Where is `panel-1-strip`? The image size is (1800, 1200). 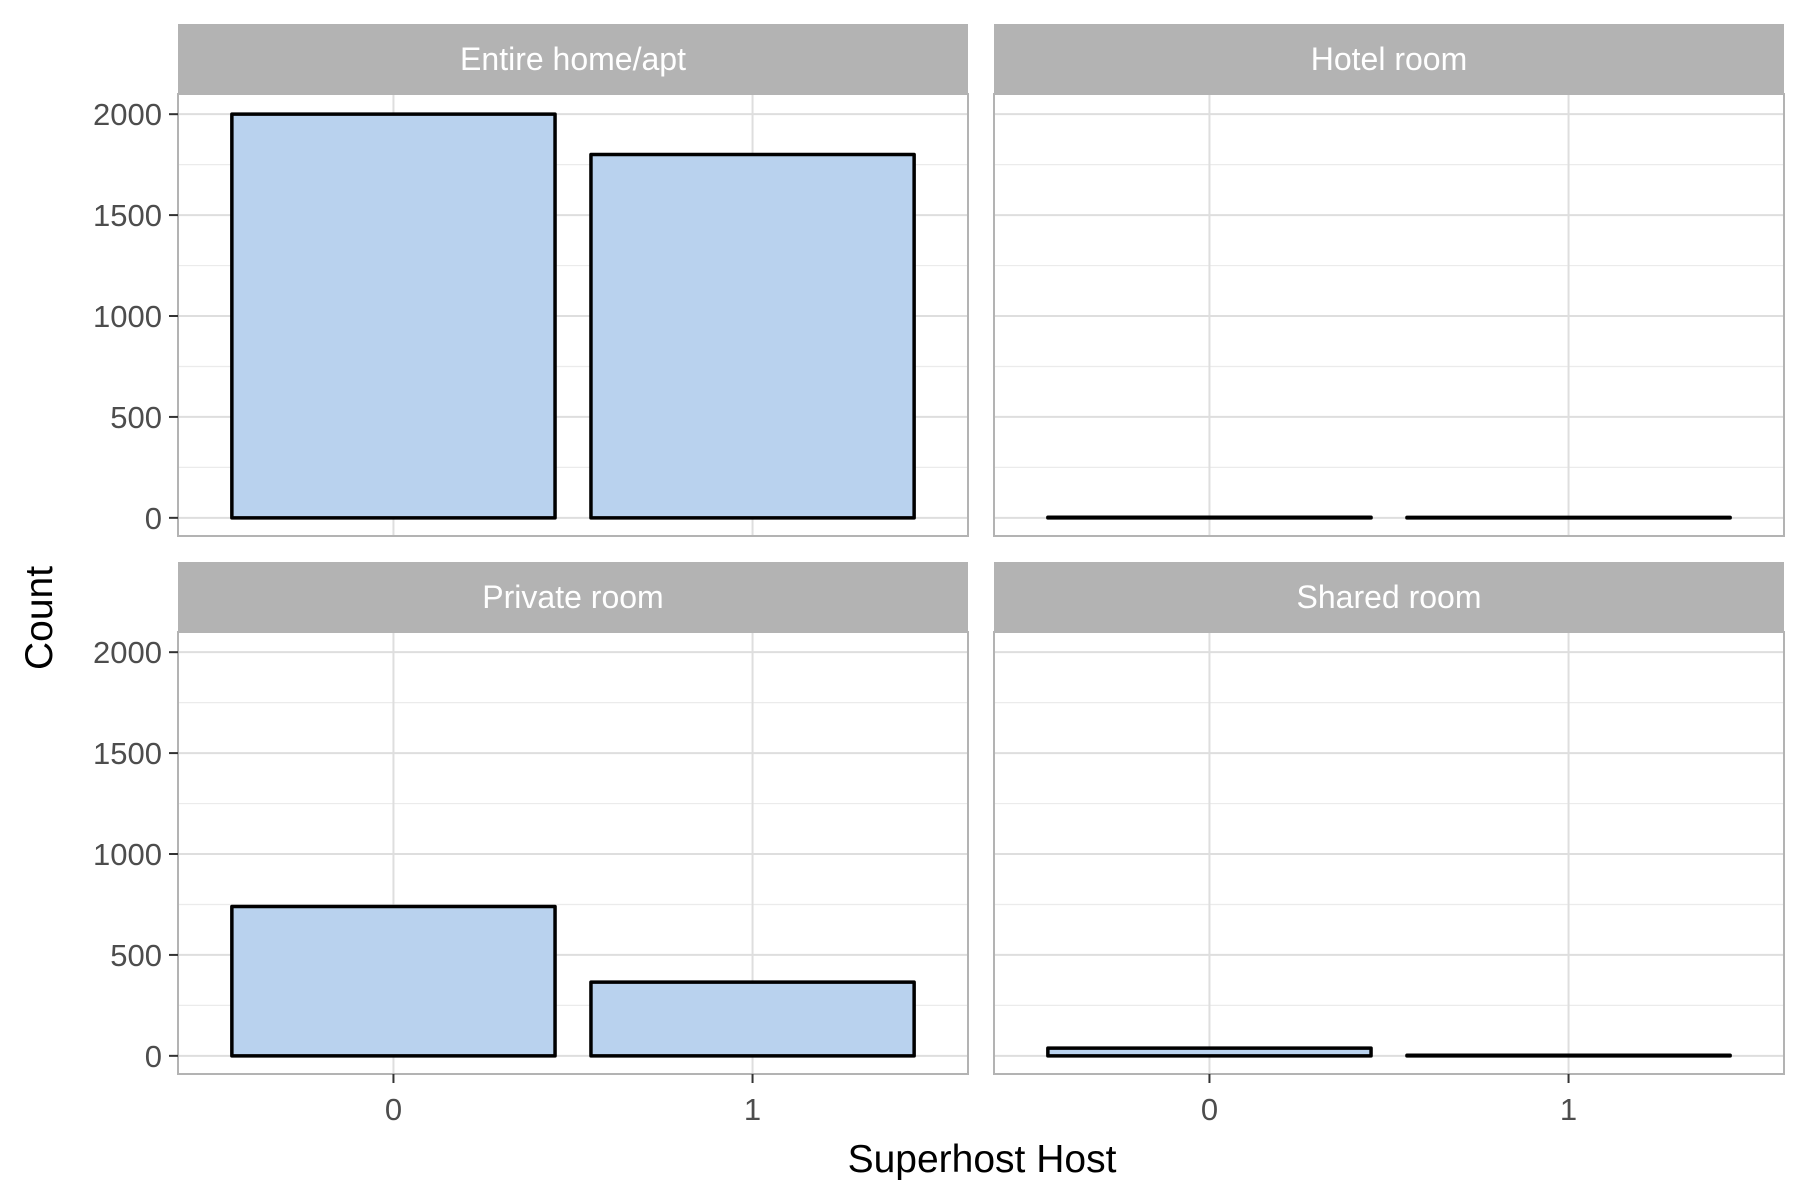
panel-1-strip is located at coordinates (573, 59).